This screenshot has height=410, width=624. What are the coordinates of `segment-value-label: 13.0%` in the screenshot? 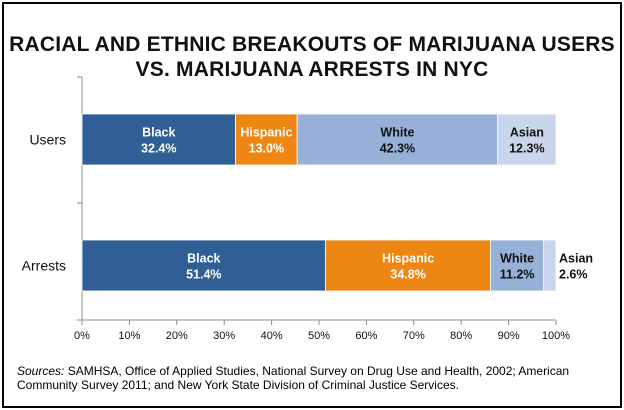 It's located at (266, 149).